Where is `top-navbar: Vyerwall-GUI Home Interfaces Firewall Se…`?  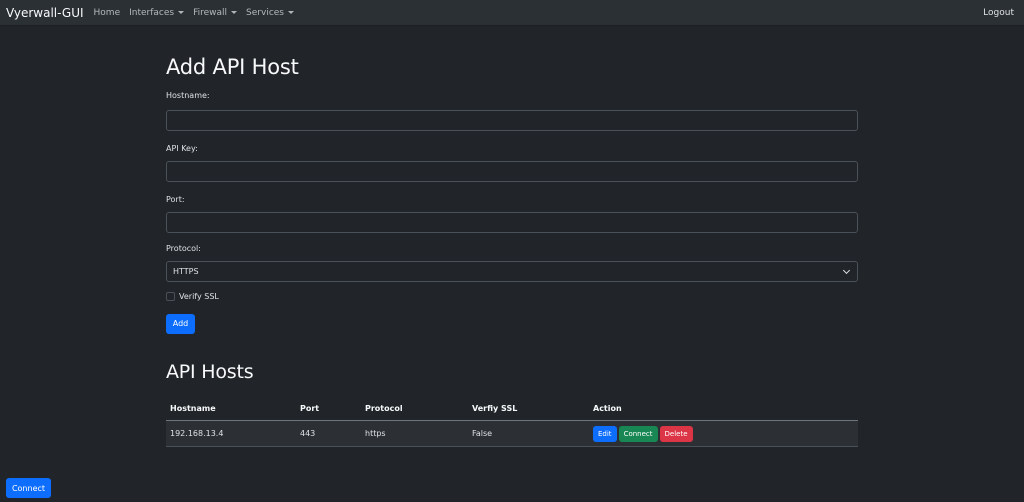 top-navbar: Vyerwall-GUI Home Interfaces Firewall Se… is located at coordinates (512, 13).